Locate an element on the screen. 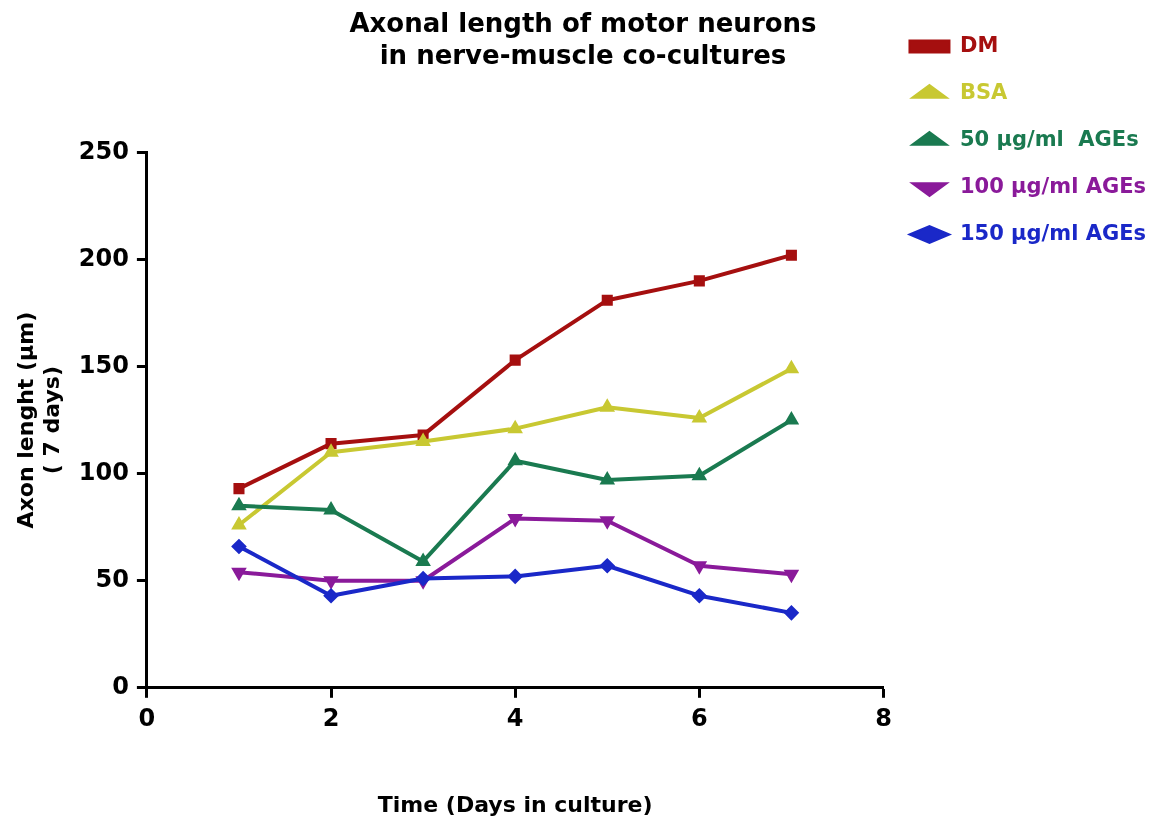 The image size is (1176, 833). y-tick-label: 50 is located at coordinates (112, 578).